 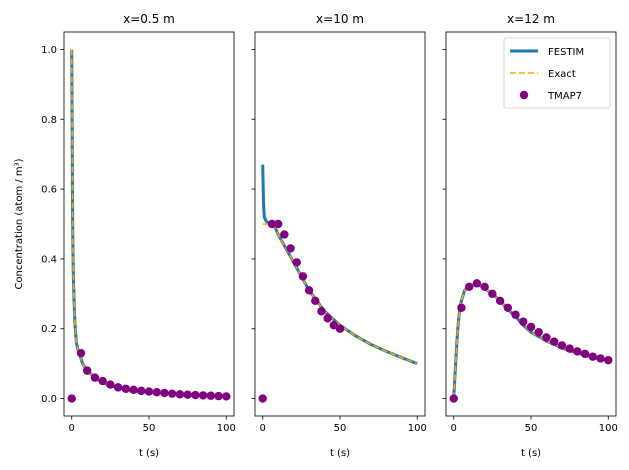 I want to click on panel-title: x=12 m, so click(x=531, y=19).